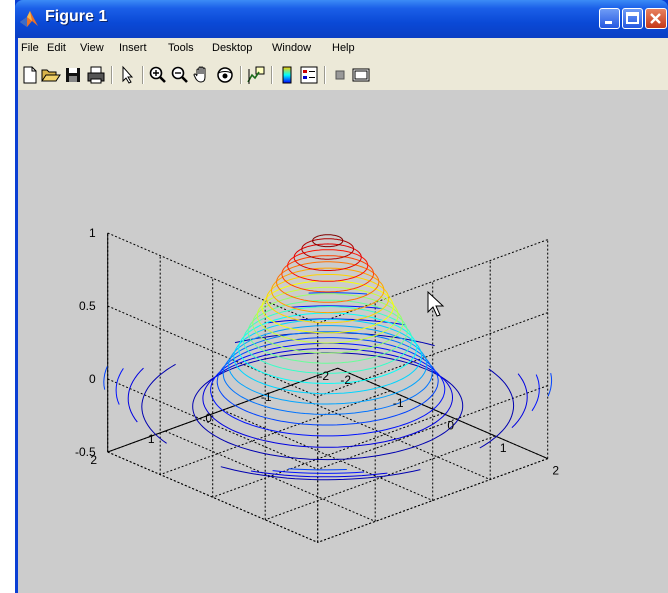 The width and height of the screenshot is (668, 593). I want to click on menu-view: View, so click(92, 48).